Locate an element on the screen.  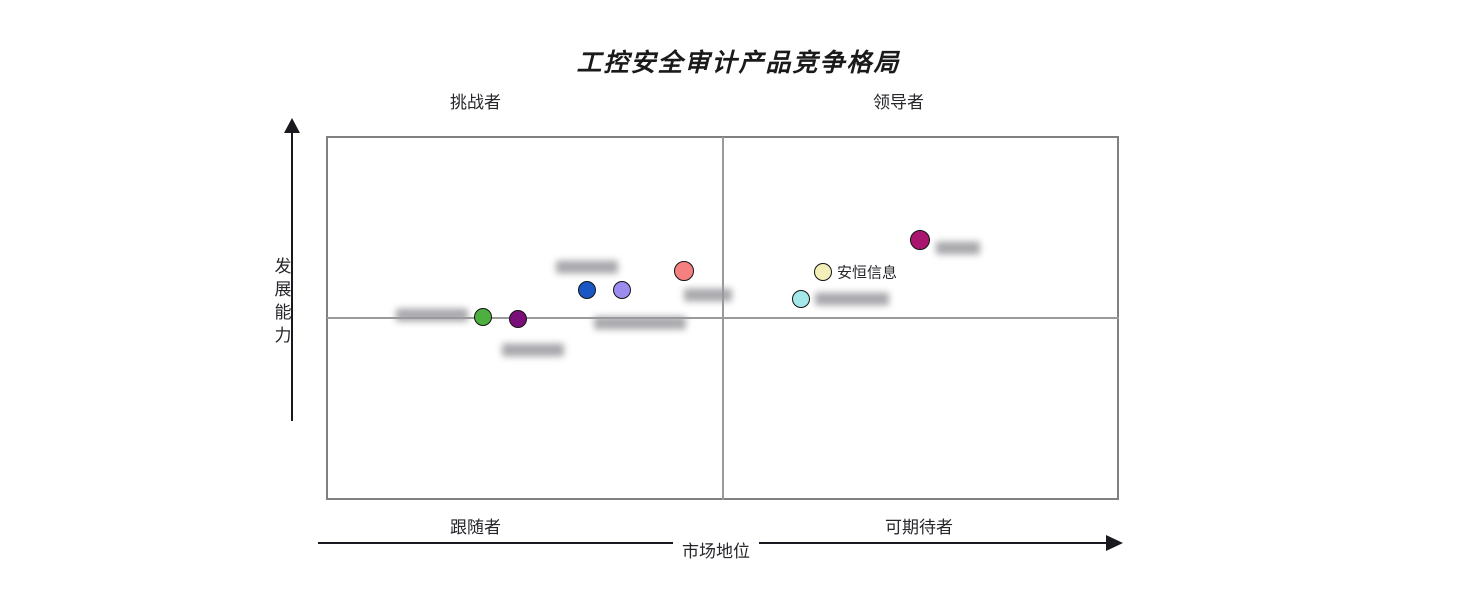
y-axis-line is located at coordinates (292, 276).